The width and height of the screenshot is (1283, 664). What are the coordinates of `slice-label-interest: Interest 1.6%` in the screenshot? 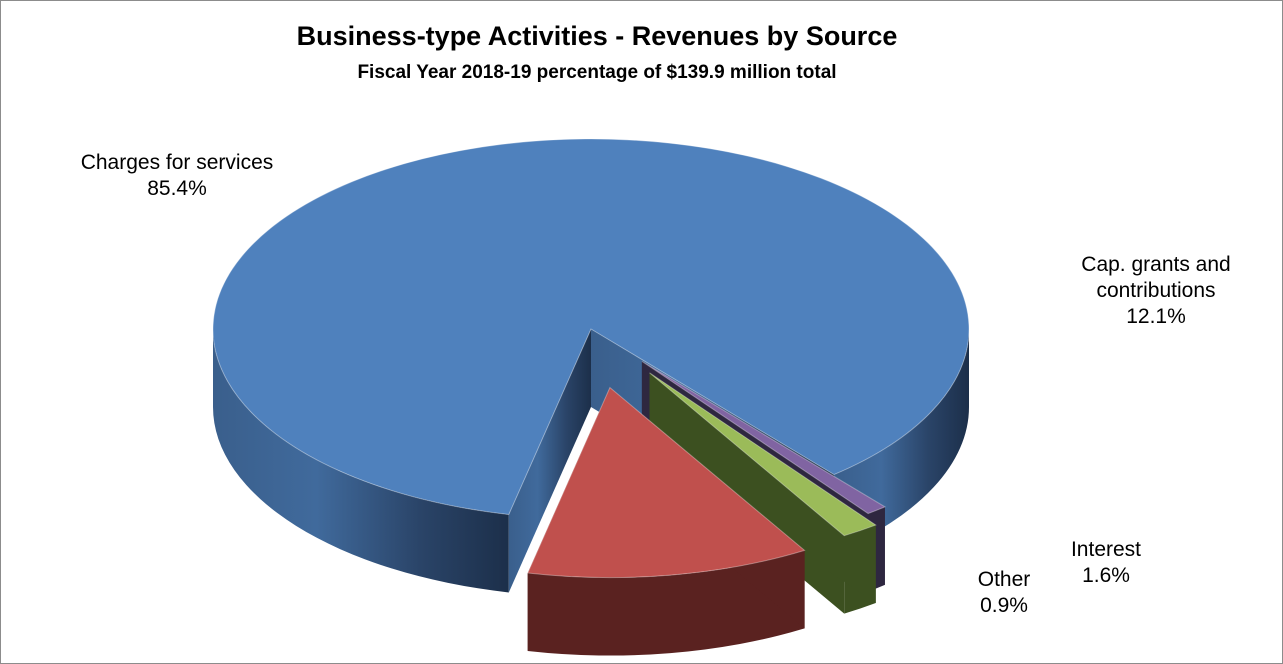 It's located at (1106, 562).